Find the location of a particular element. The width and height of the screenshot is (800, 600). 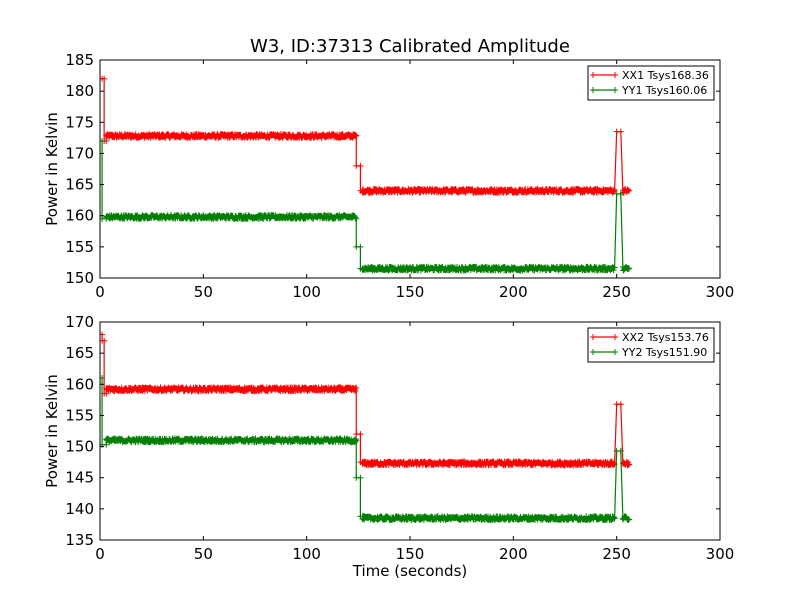

y-tick-label-2-7: 170 is located at coordinates (79, 322).